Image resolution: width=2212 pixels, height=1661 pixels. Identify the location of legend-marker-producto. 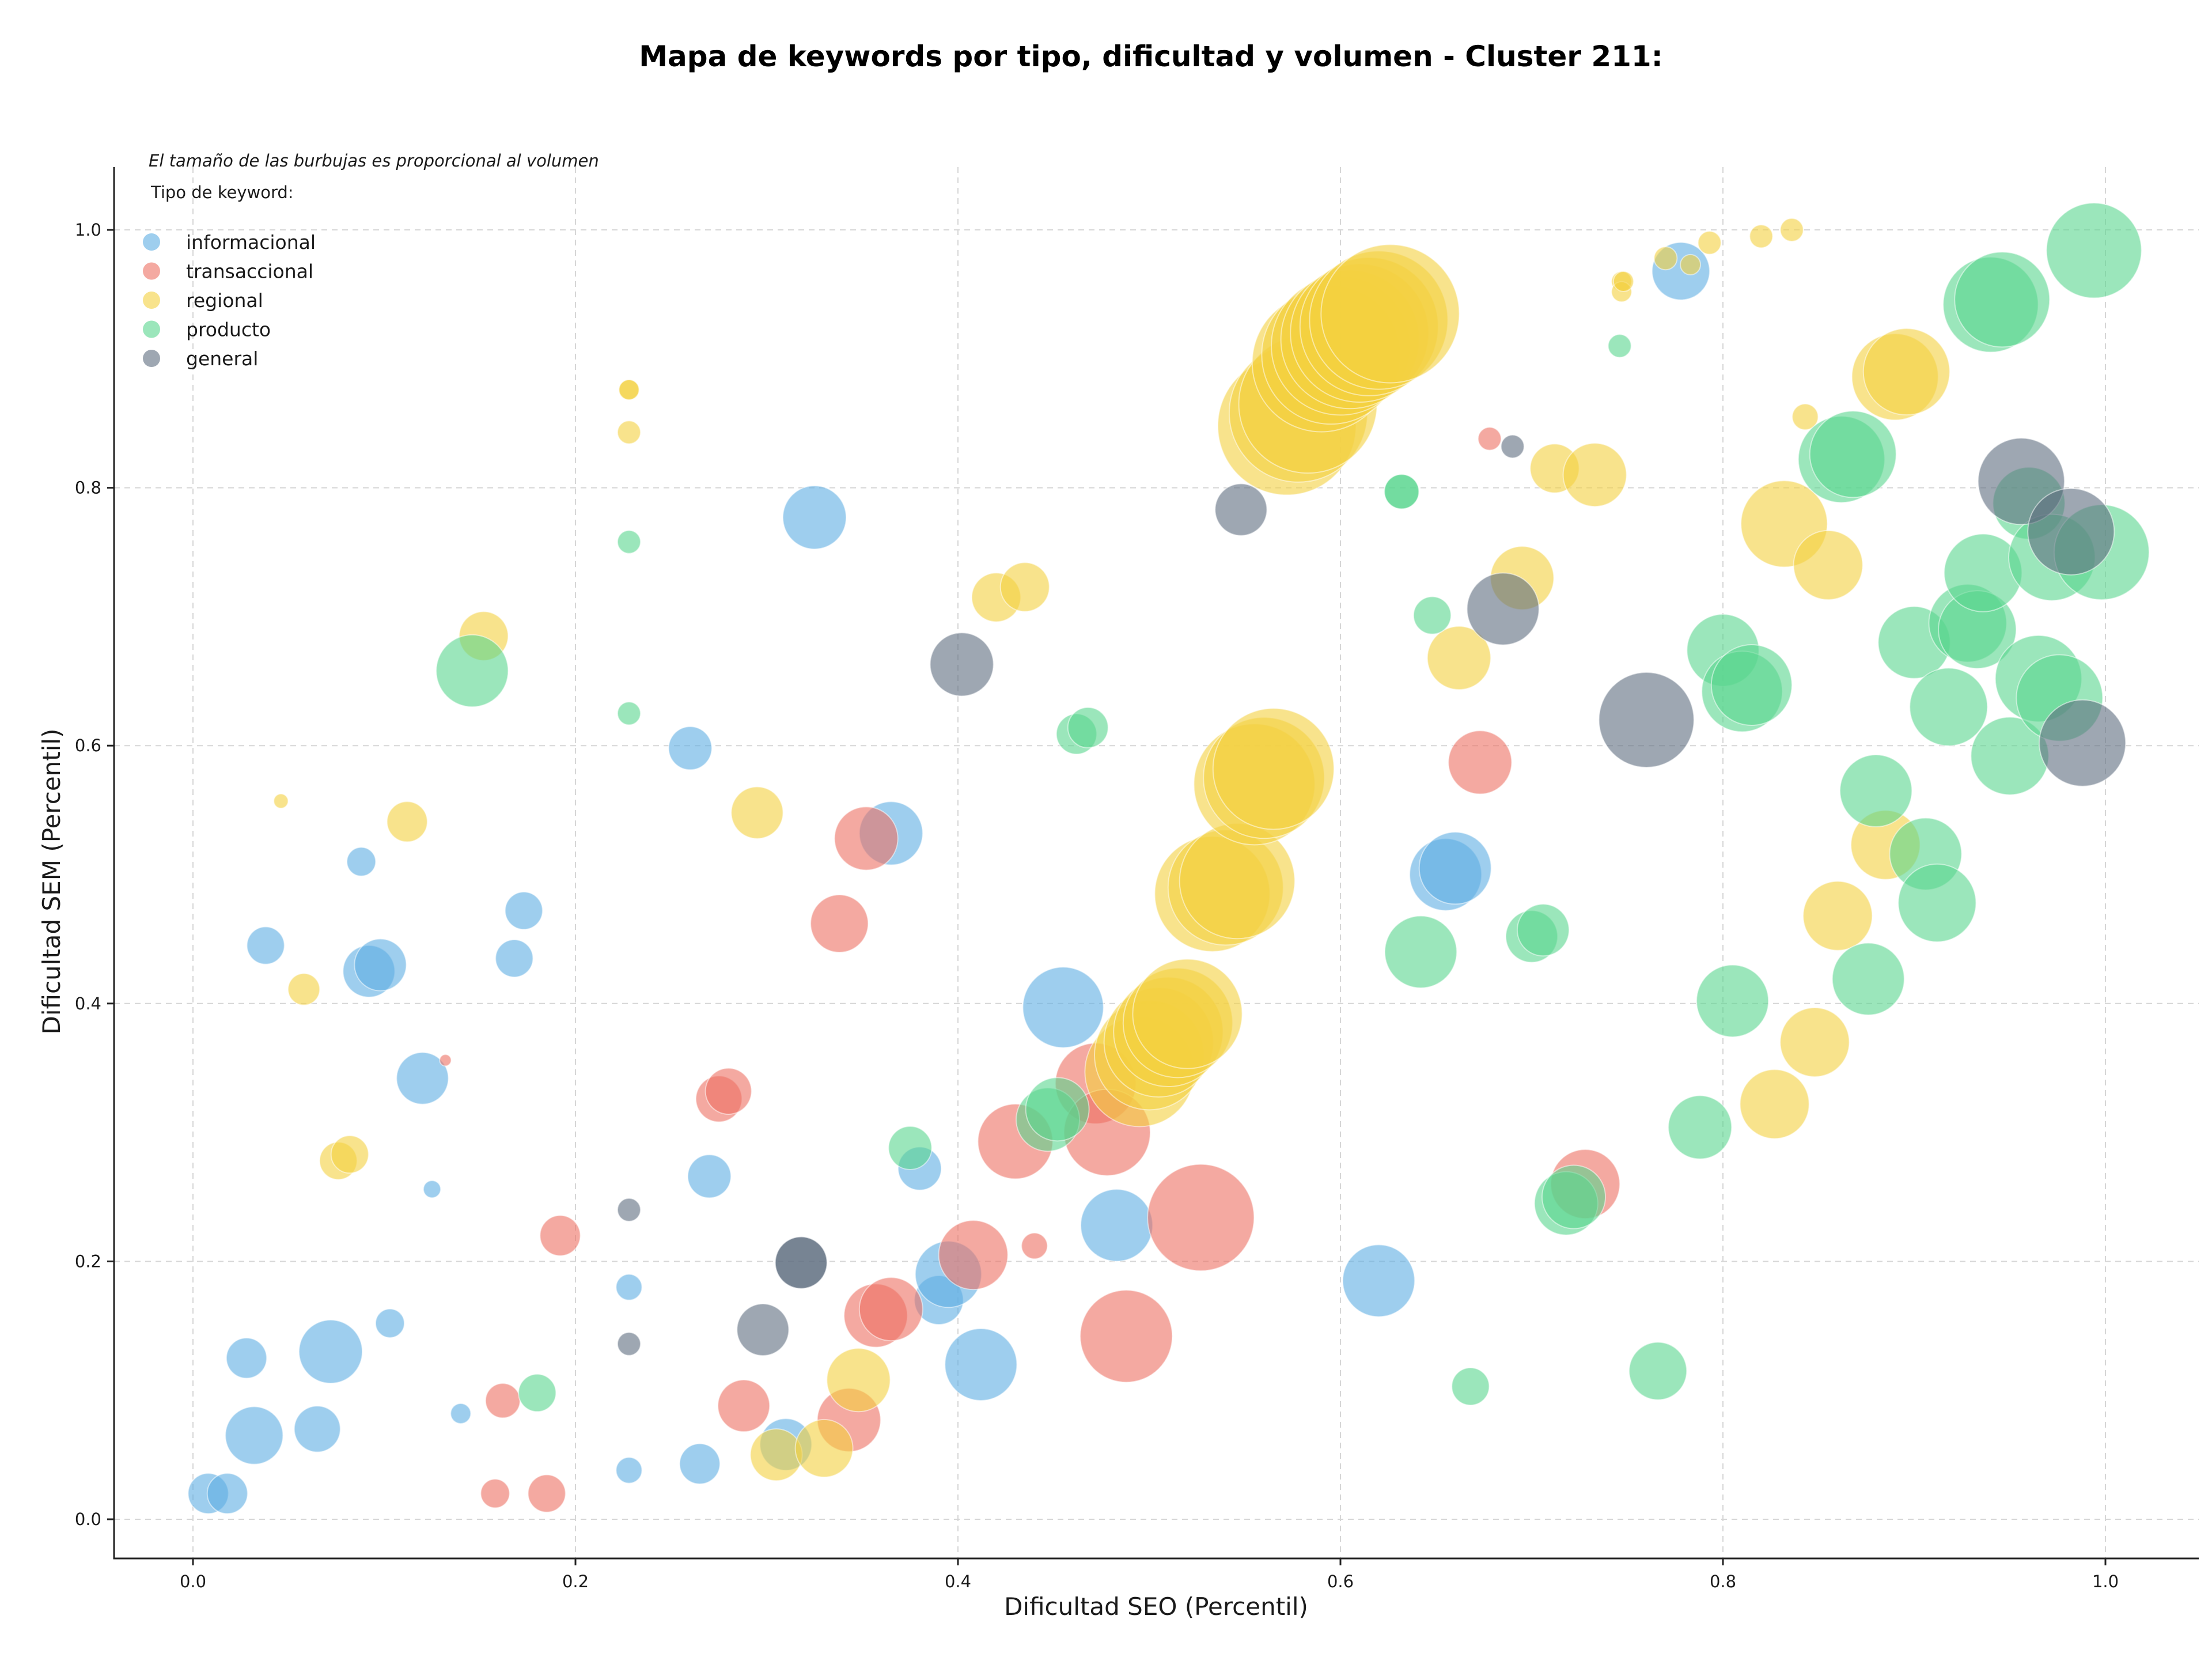
(151, 329).